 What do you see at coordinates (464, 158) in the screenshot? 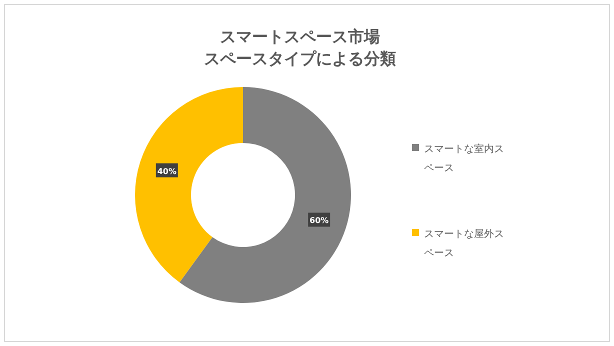
I see `legend-label: スマートな室内スペース` at bounding box center [464, 158].